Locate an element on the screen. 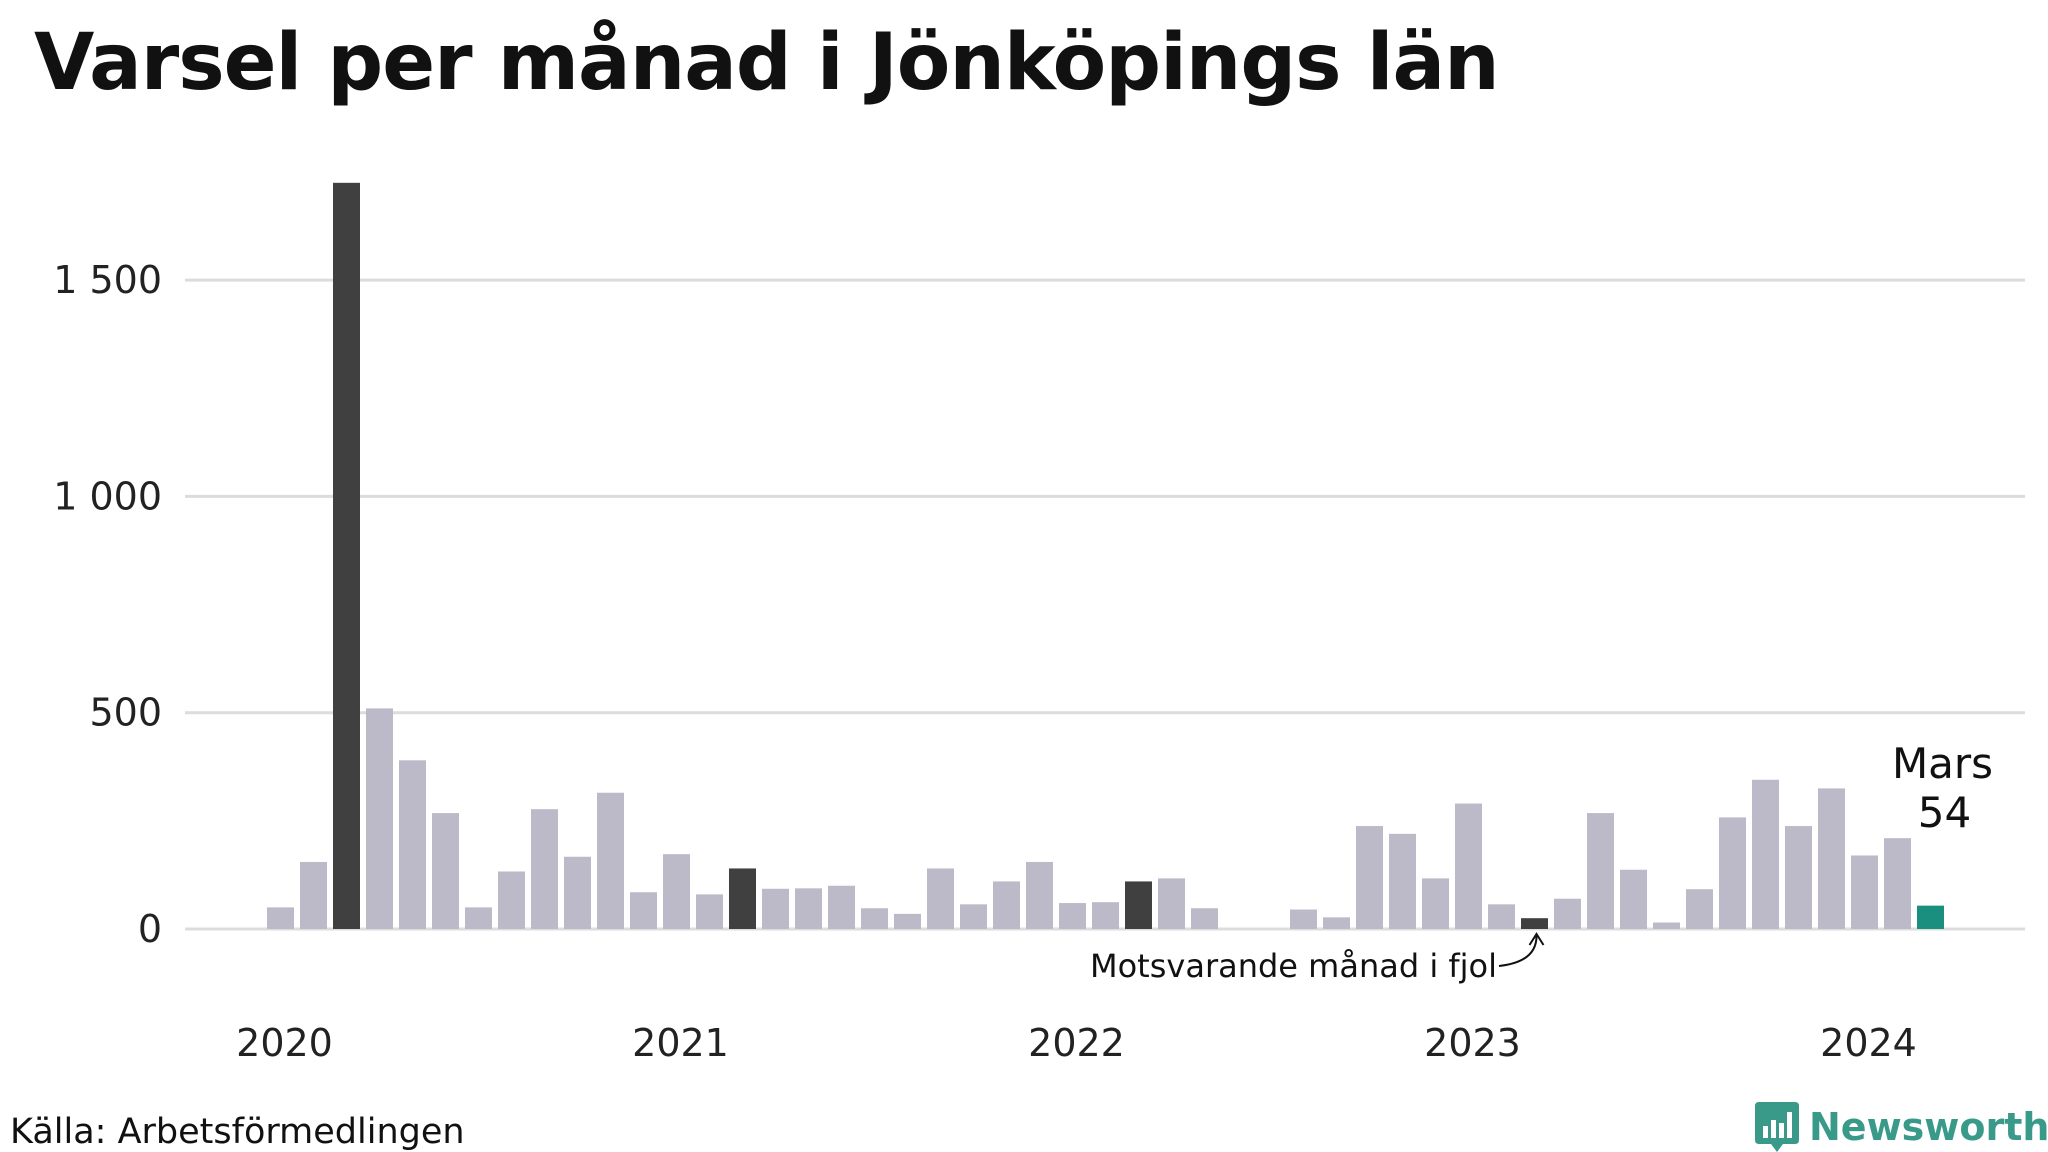 The image size is (2048, 1152). annotation-arrow-line is located at coordinates (1518, 951).